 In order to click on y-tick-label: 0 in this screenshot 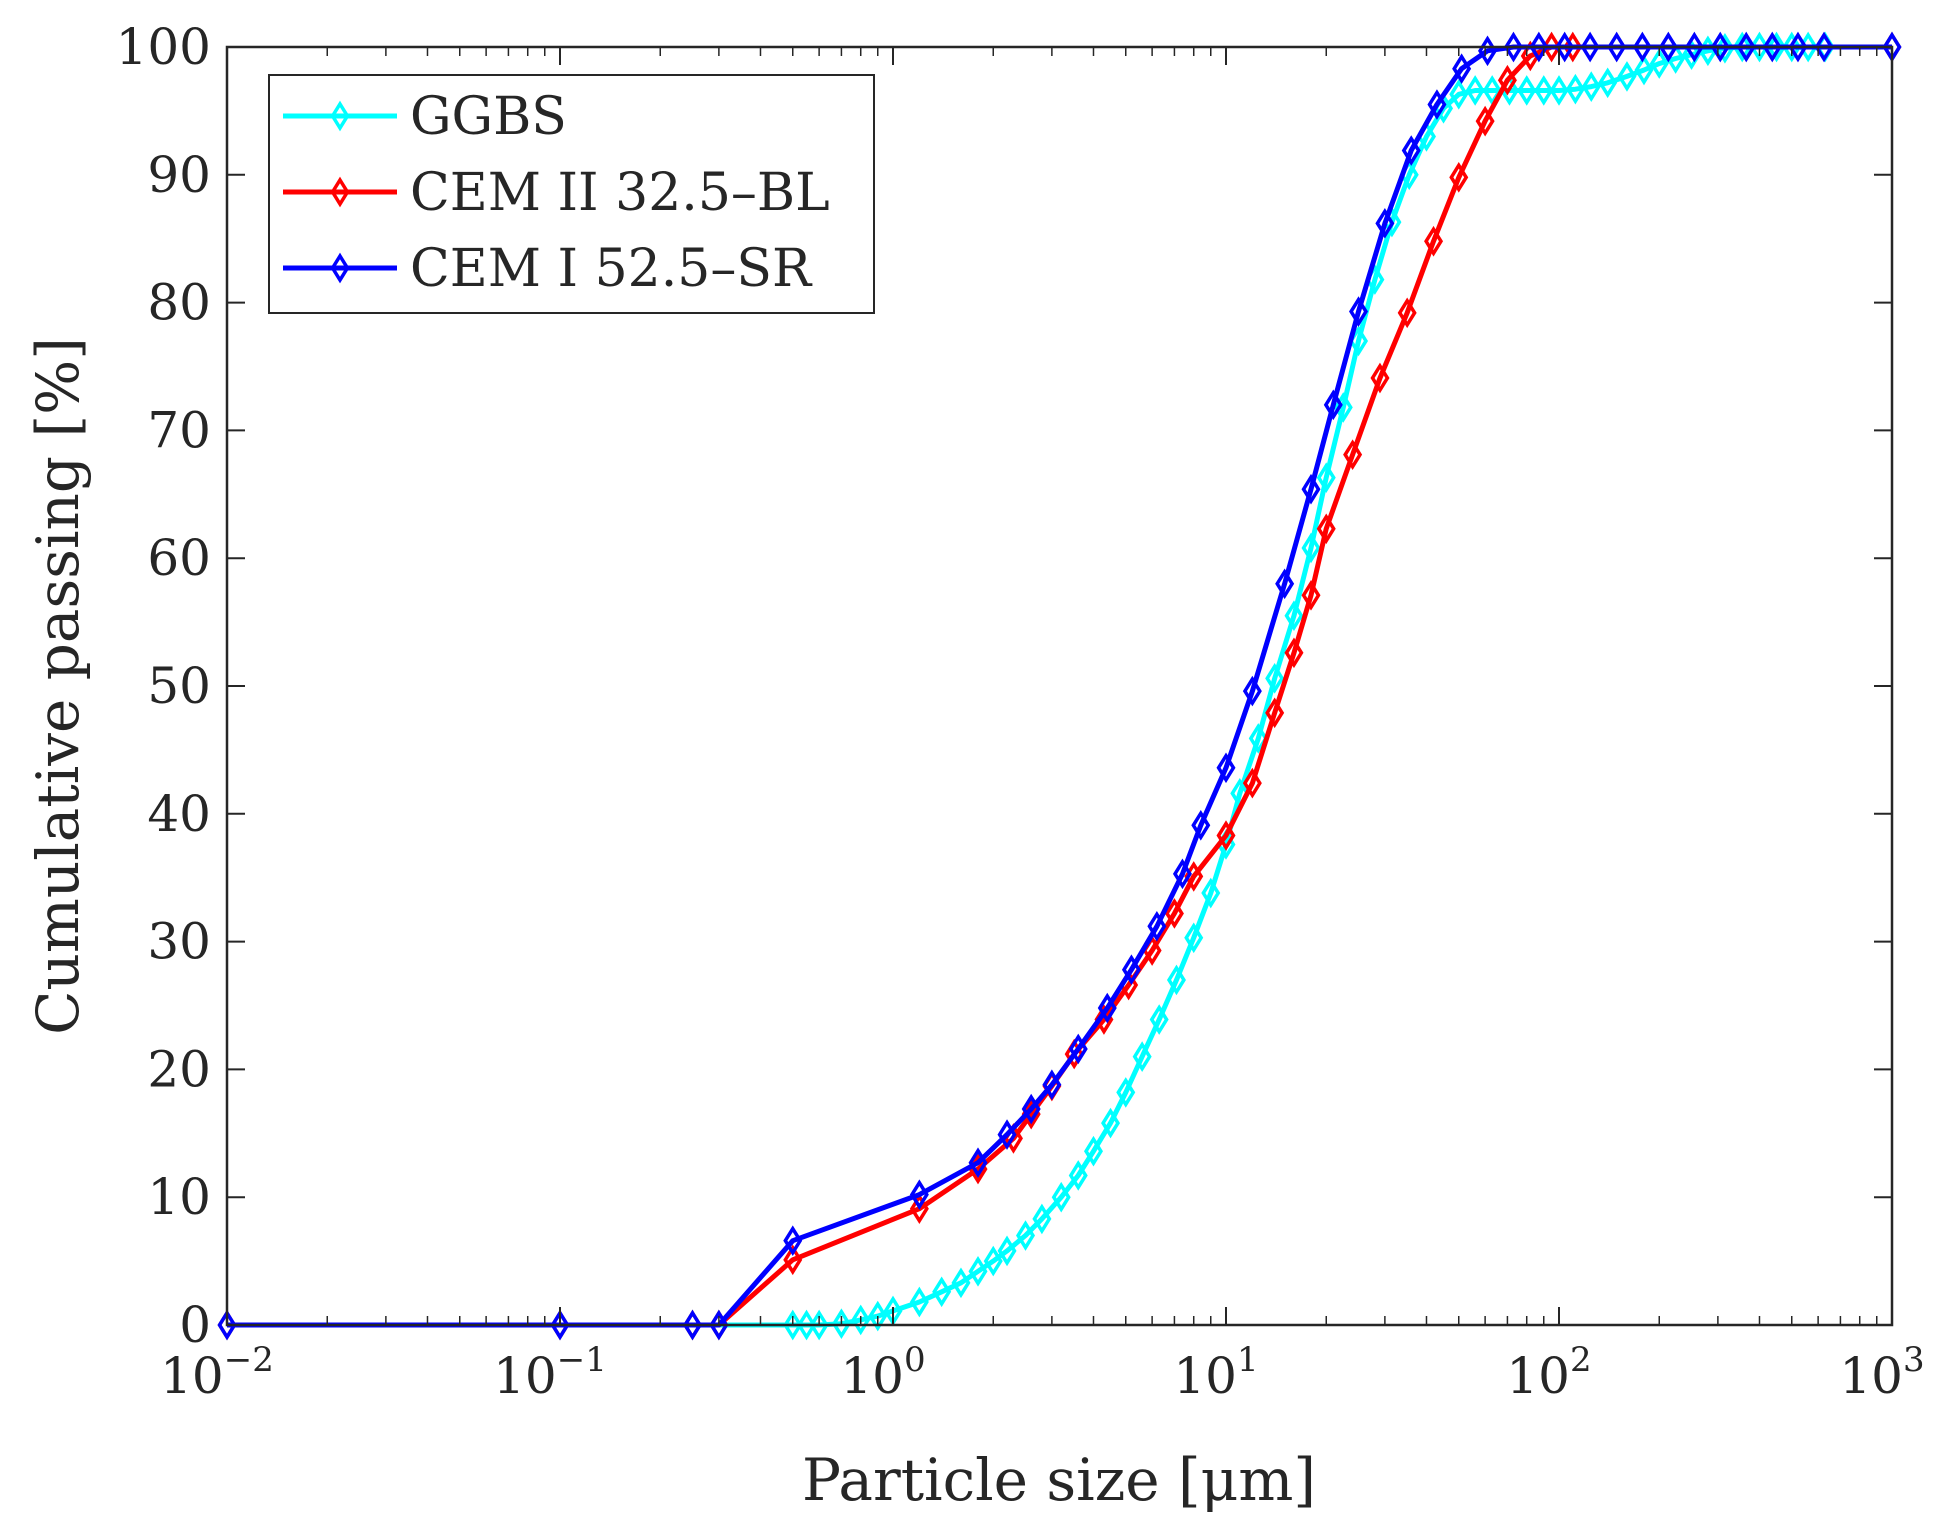, I will do `click(195, 1325)`.